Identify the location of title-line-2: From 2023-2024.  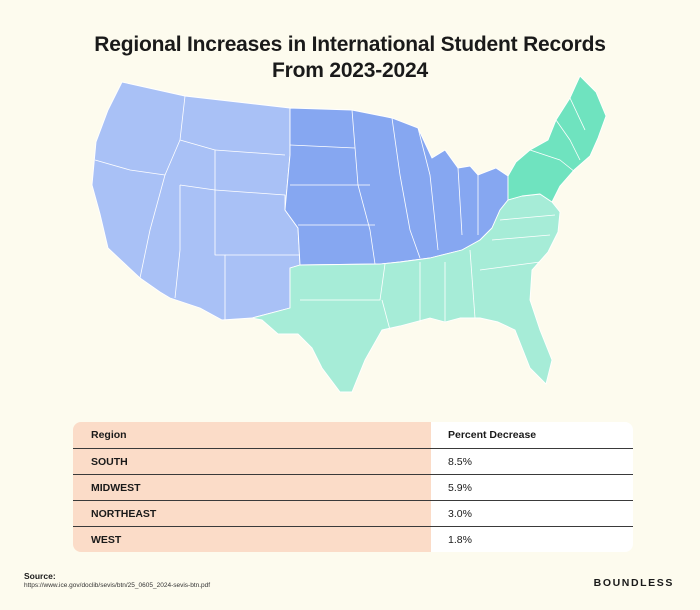
(350, 70).